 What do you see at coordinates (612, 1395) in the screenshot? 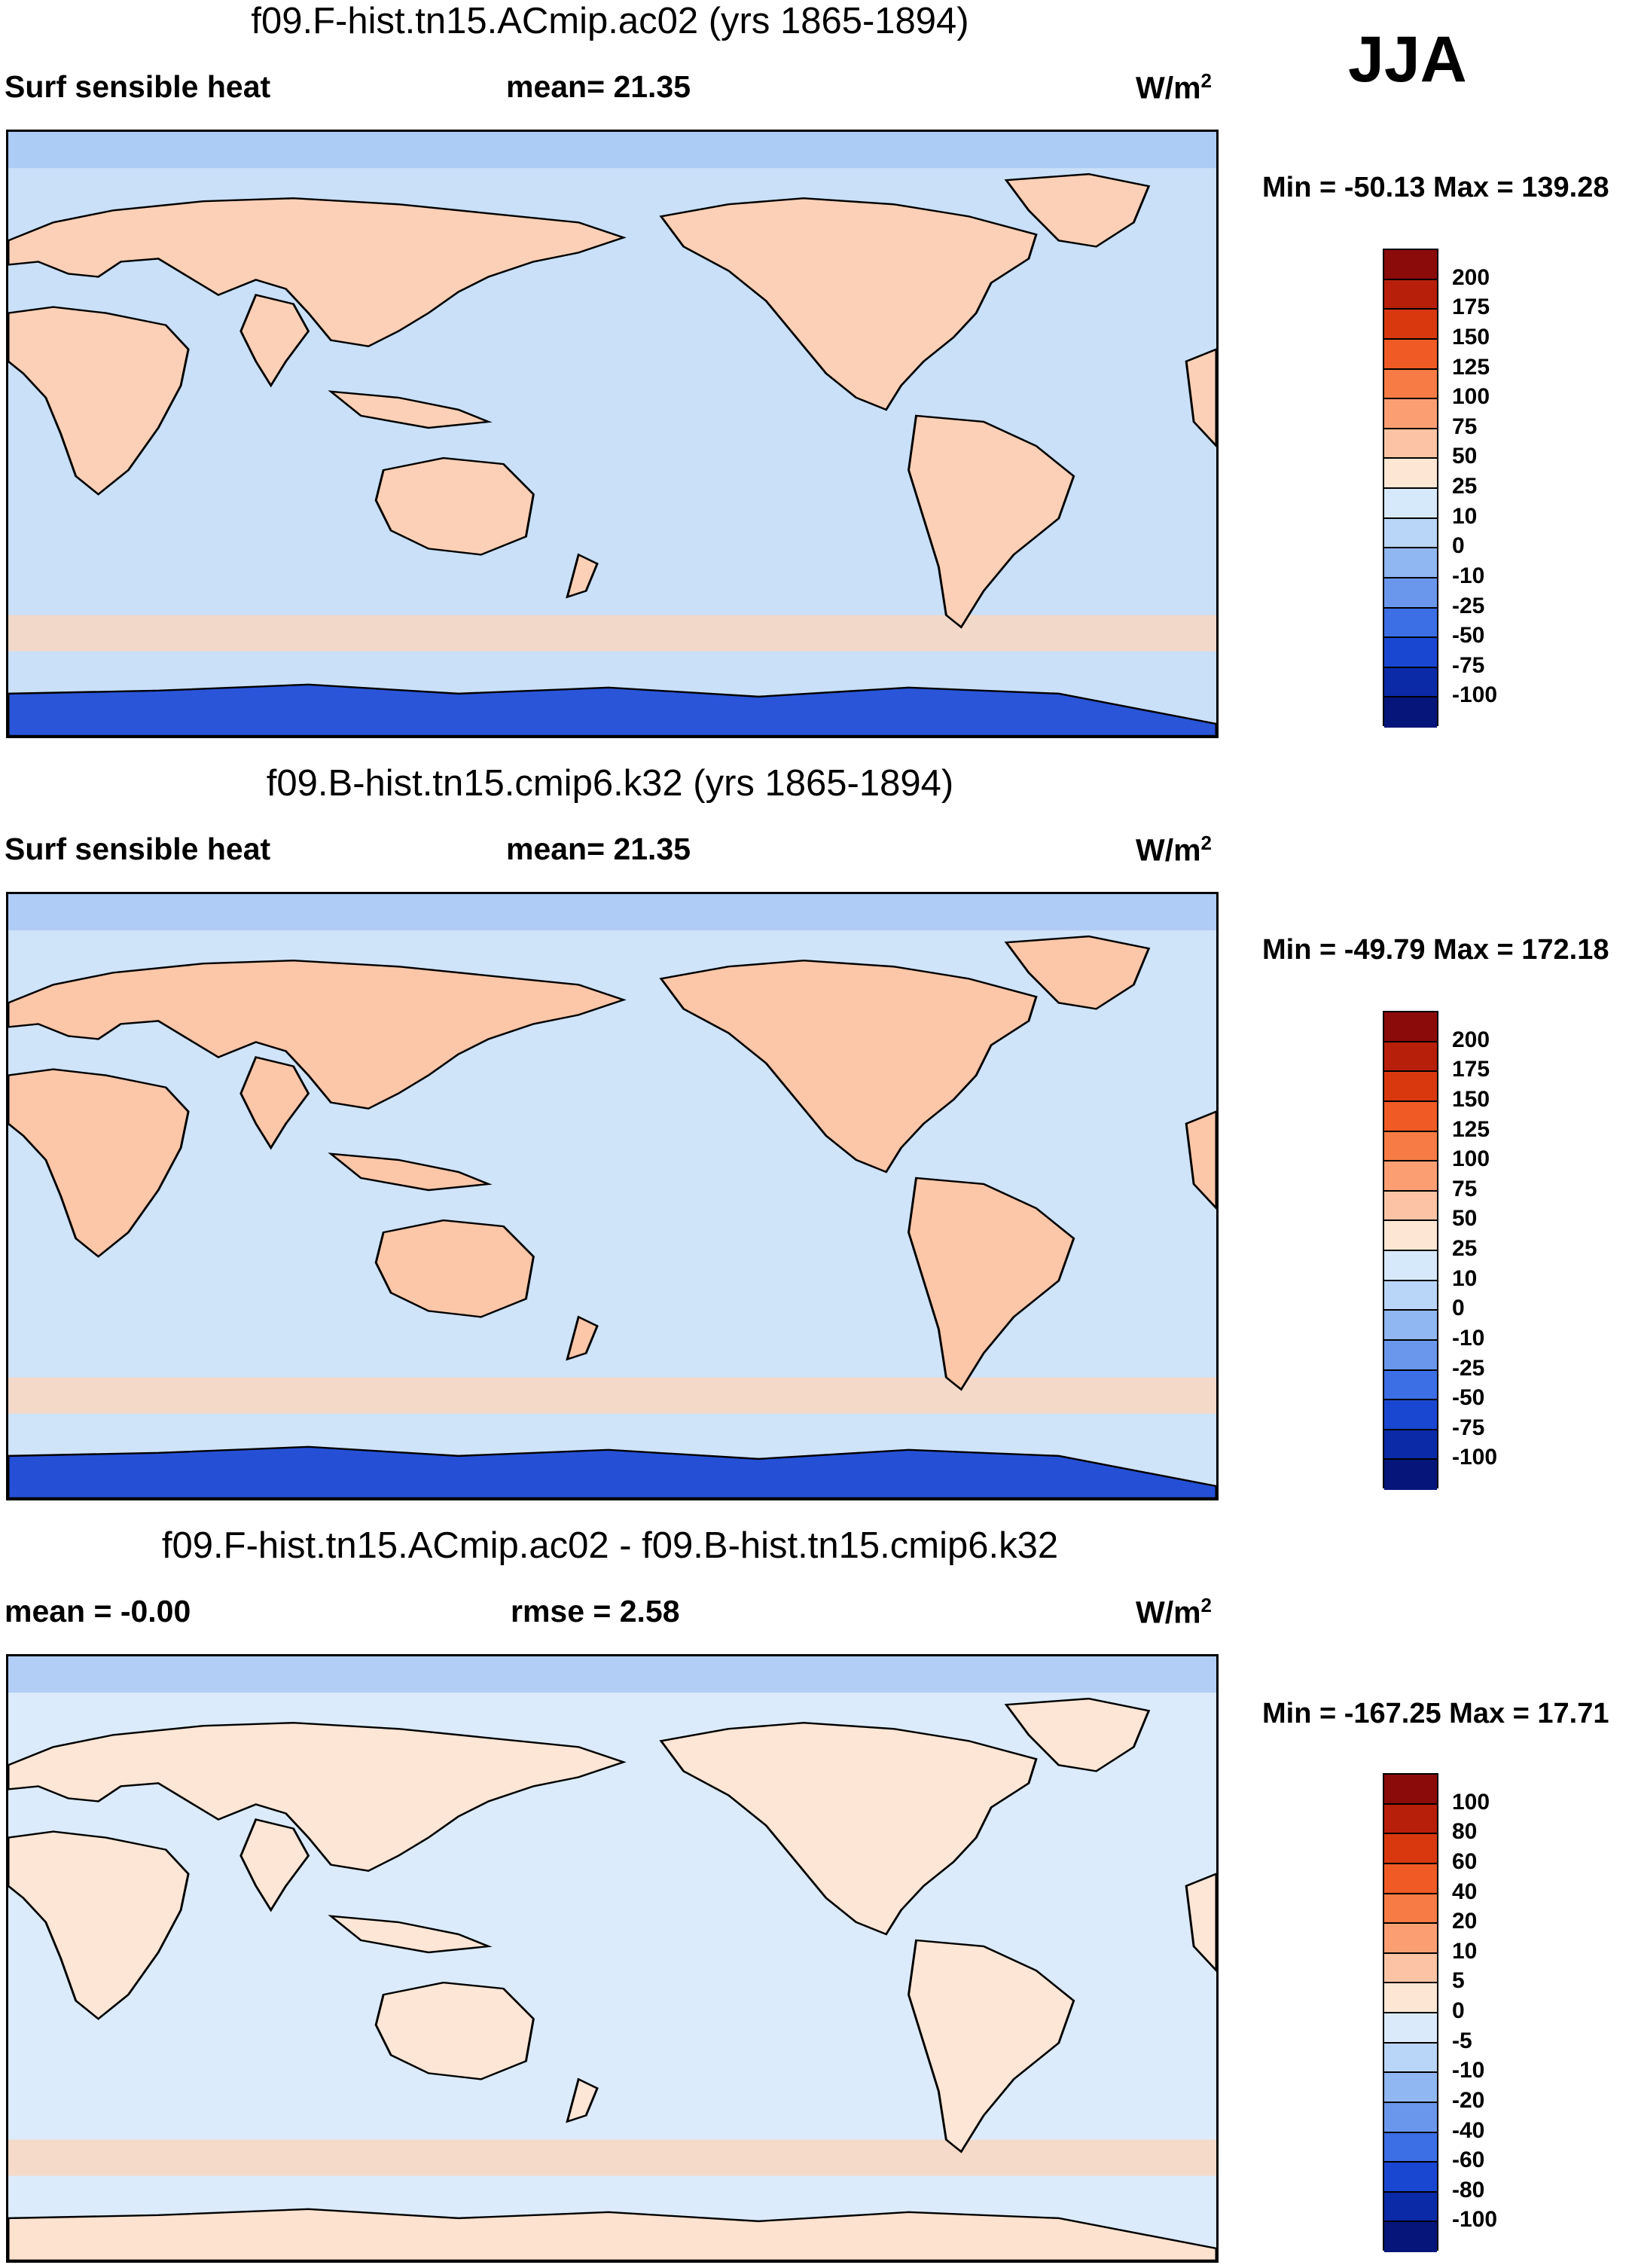
I see `southern-ocean-band` at bounding box center [612, 1395].